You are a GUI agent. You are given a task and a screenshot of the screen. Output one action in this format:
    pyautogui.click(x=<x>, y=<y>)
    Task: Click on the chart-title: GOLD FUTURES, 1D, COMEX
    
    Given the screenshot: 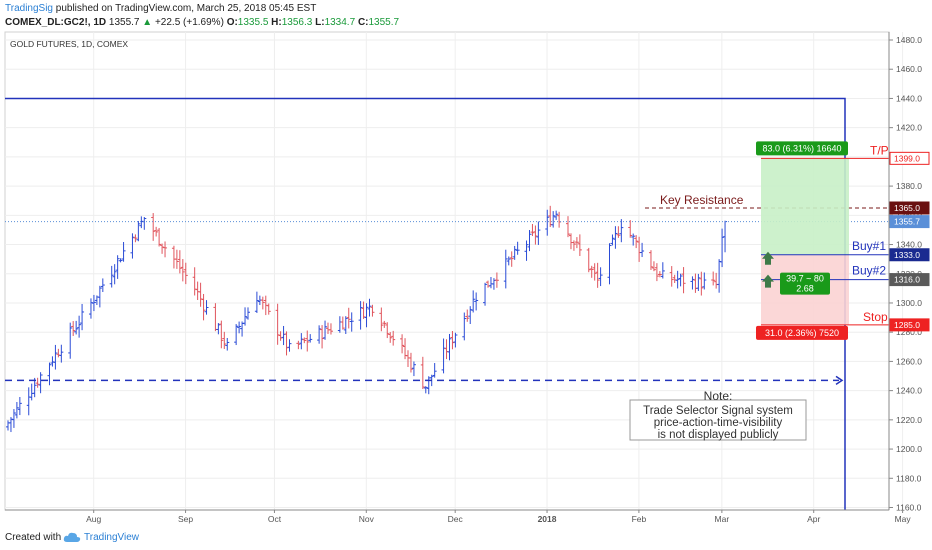 What is the action you would take?
    pyautogui.click(x=69, y=44)
    